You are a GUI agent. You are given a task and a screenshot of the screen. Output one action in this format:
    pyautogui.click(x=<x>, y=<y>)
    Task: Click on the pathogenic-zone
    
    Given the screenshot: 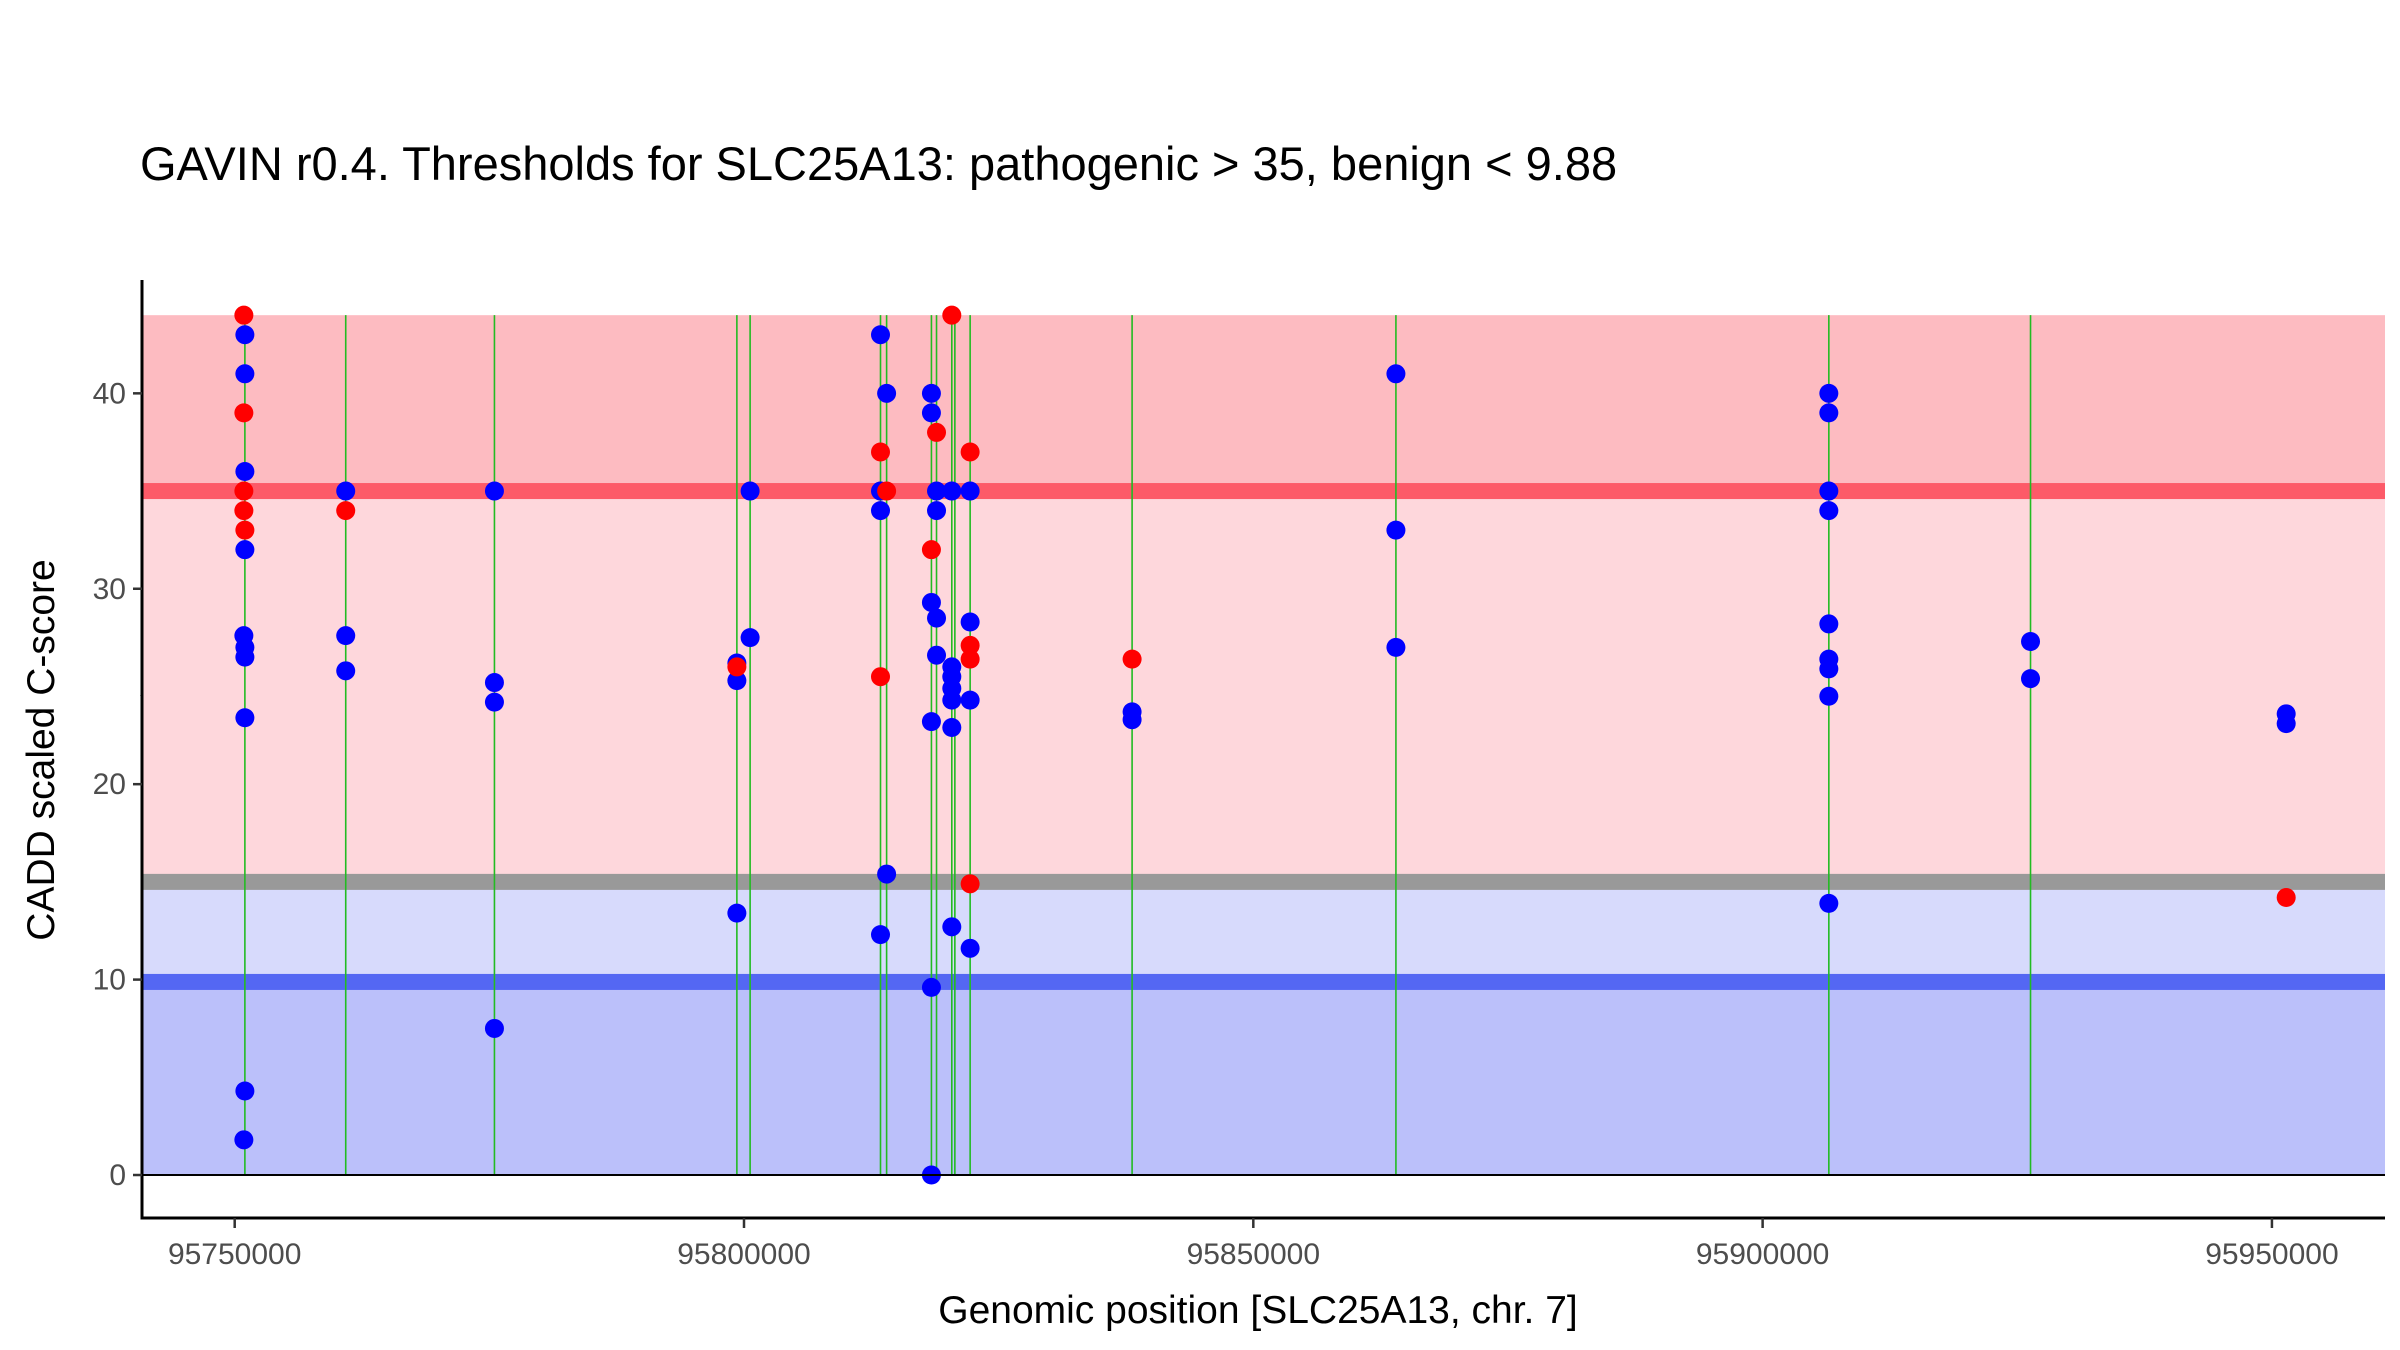 What is the action you would take?
    pyautogui.click(x=1263, y=403)
    